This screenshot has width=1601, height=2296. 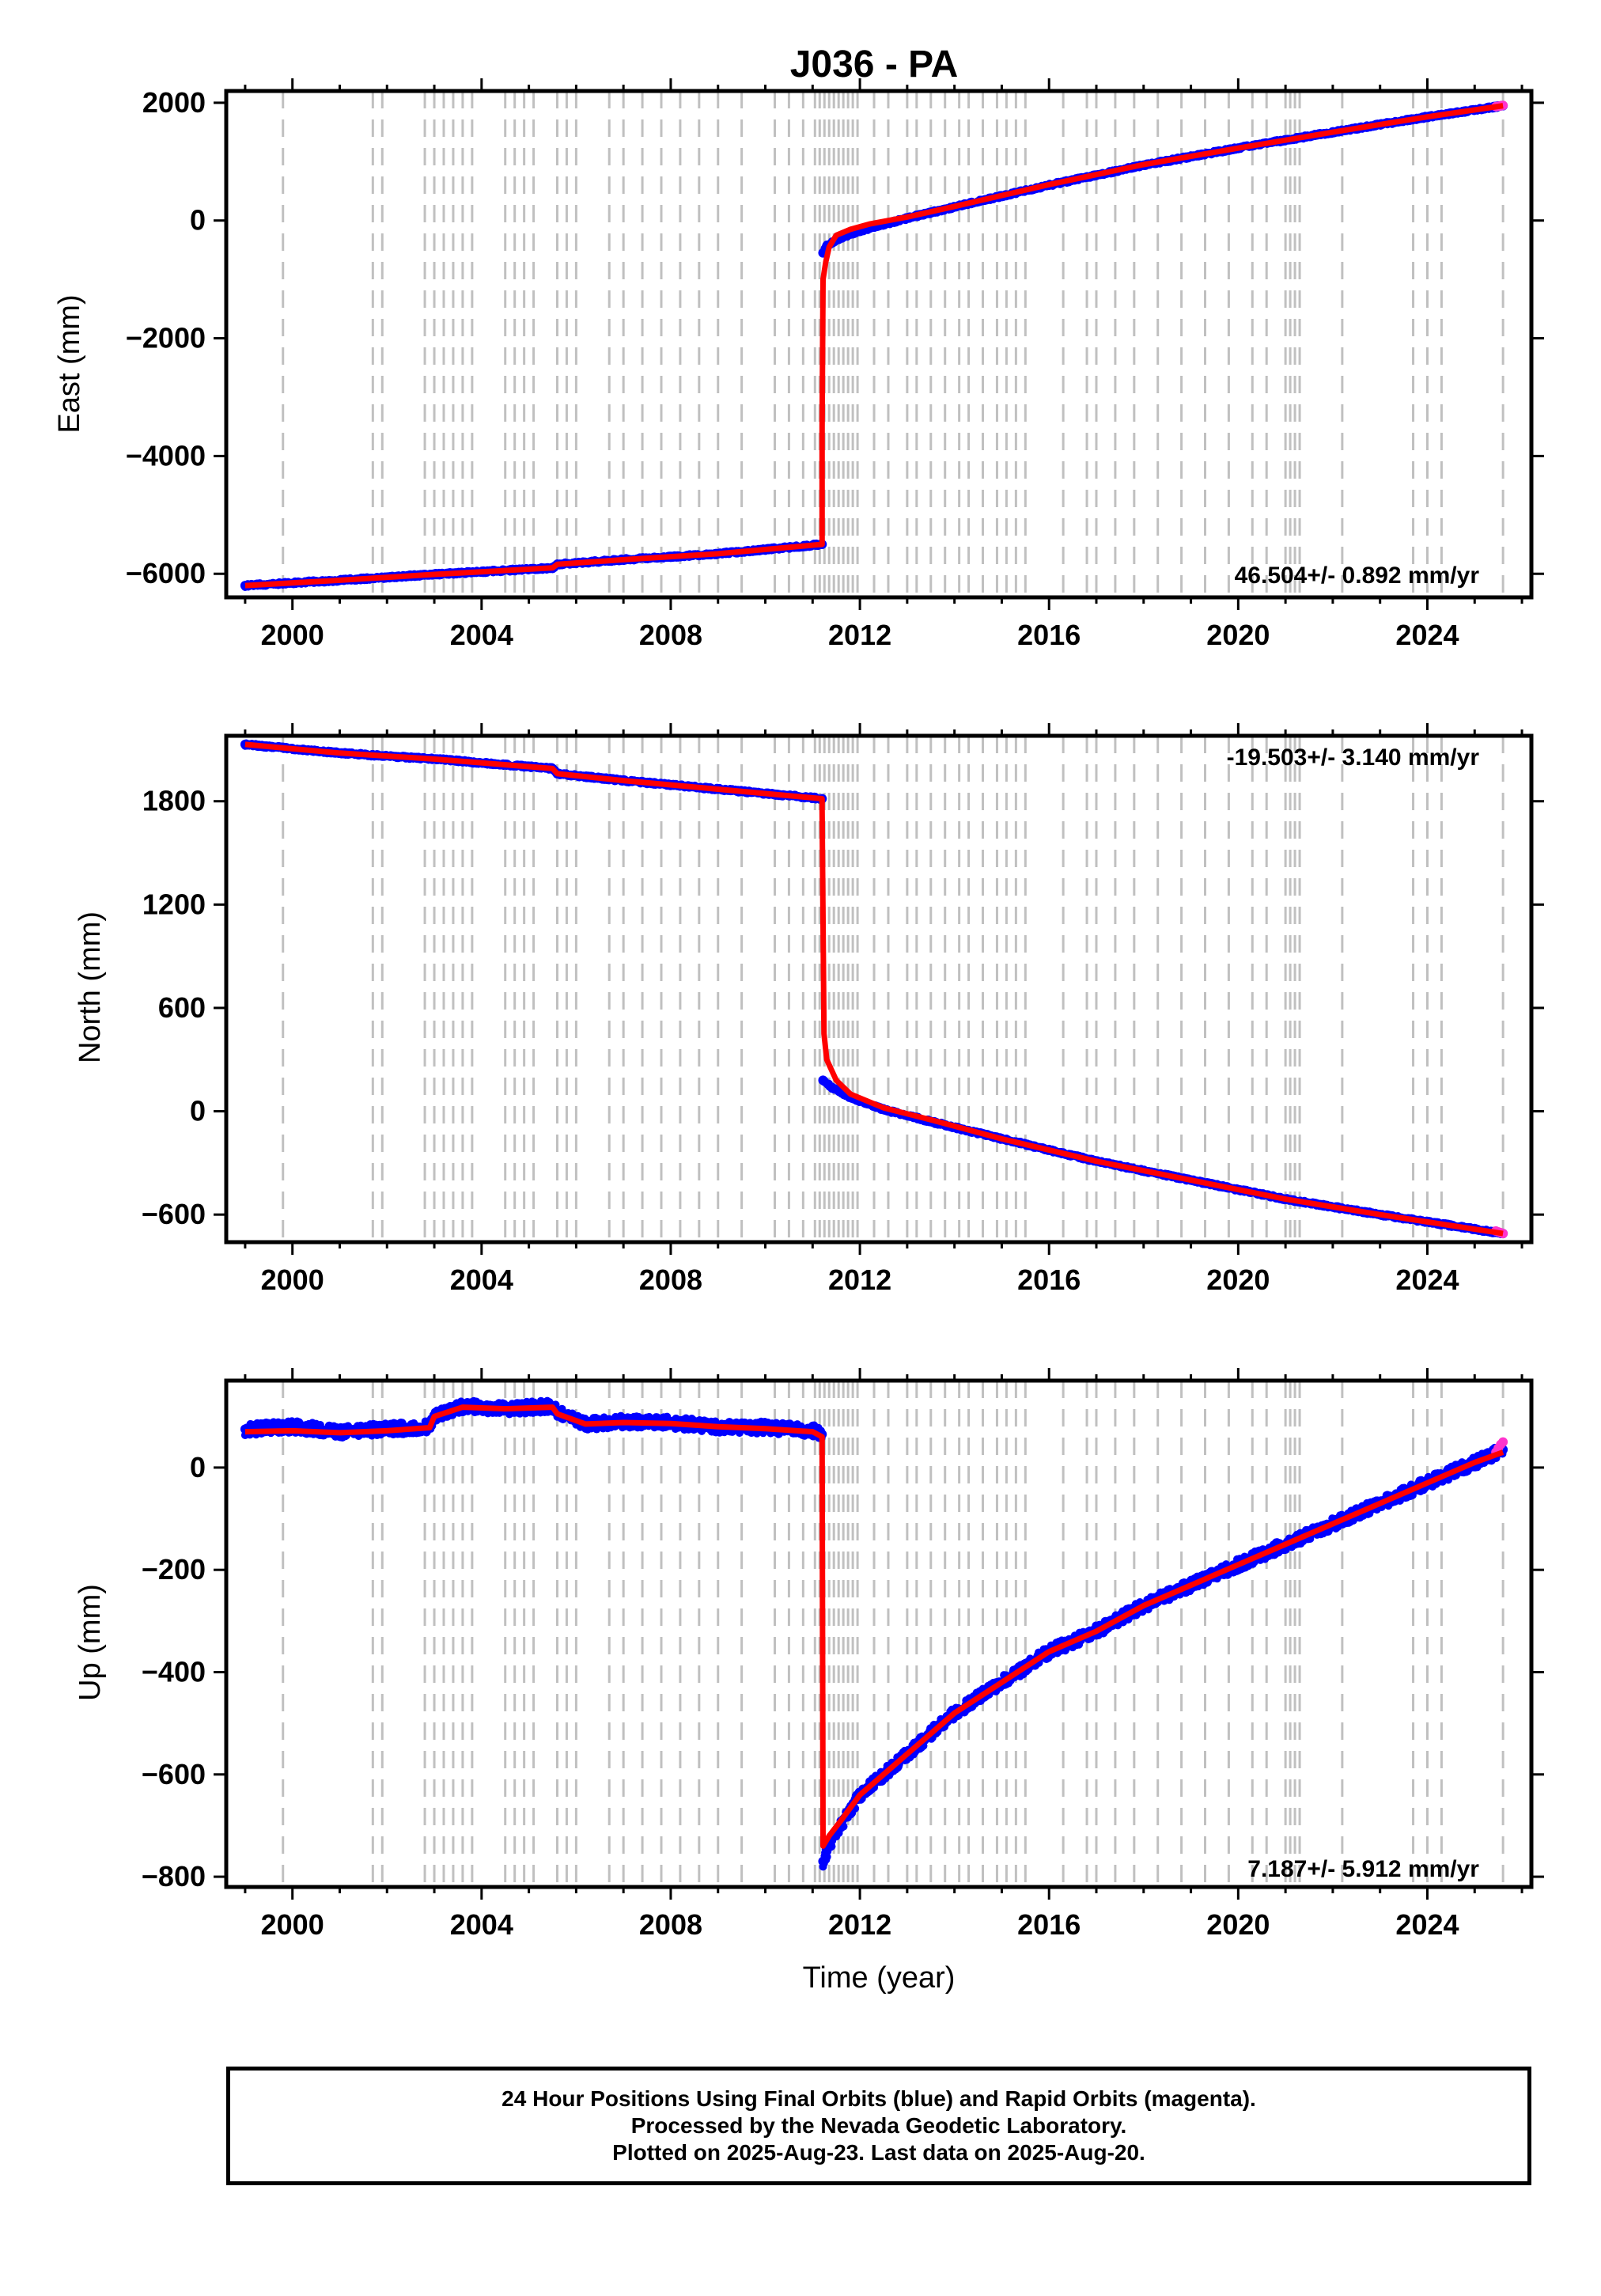 What do you see at coordinates (1427, 635) in the screenshot?
I see `east-x-tick-label: 2024` at bounding box center [1427, 635].